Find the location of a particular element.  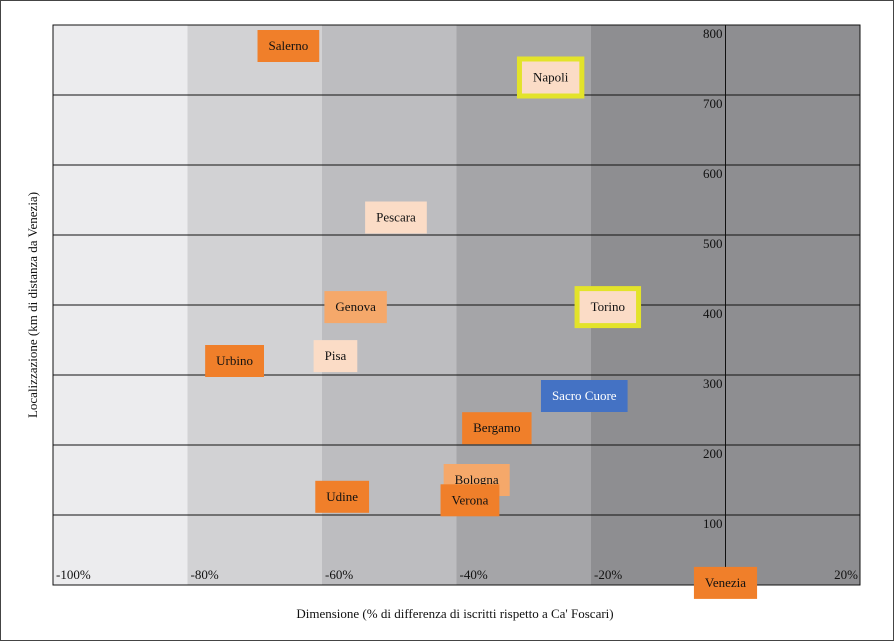

point-text: Torino is located at coordinates (608, 306).